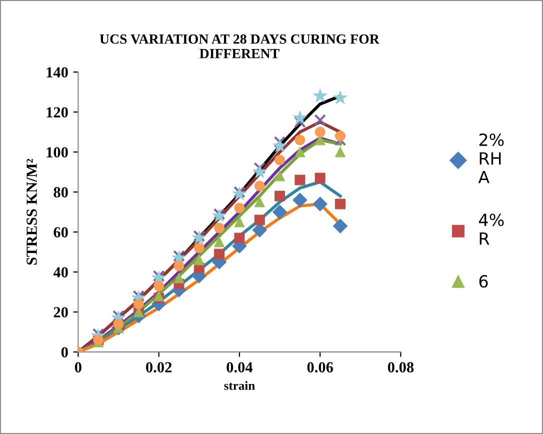 This screenshot has width=543, height=434. I want to click on y-tick-label: 20, so click(61, 312).